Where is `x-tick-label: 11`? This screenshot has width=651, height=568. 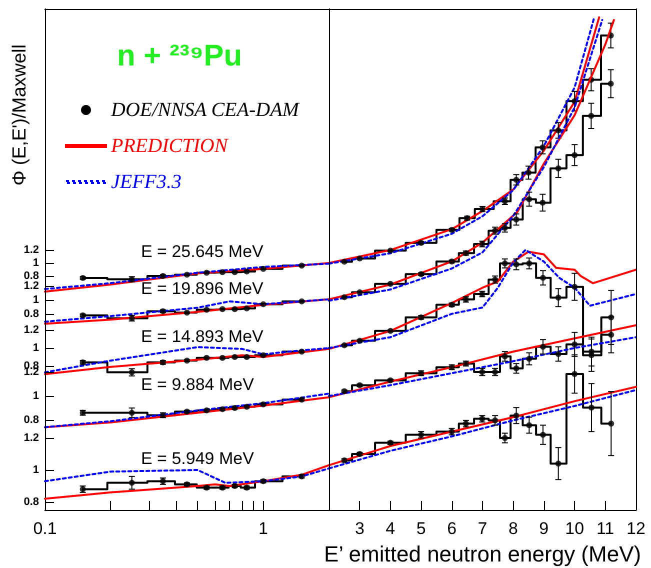 x-tick-label: 11 is located at coordinates (605, 528).